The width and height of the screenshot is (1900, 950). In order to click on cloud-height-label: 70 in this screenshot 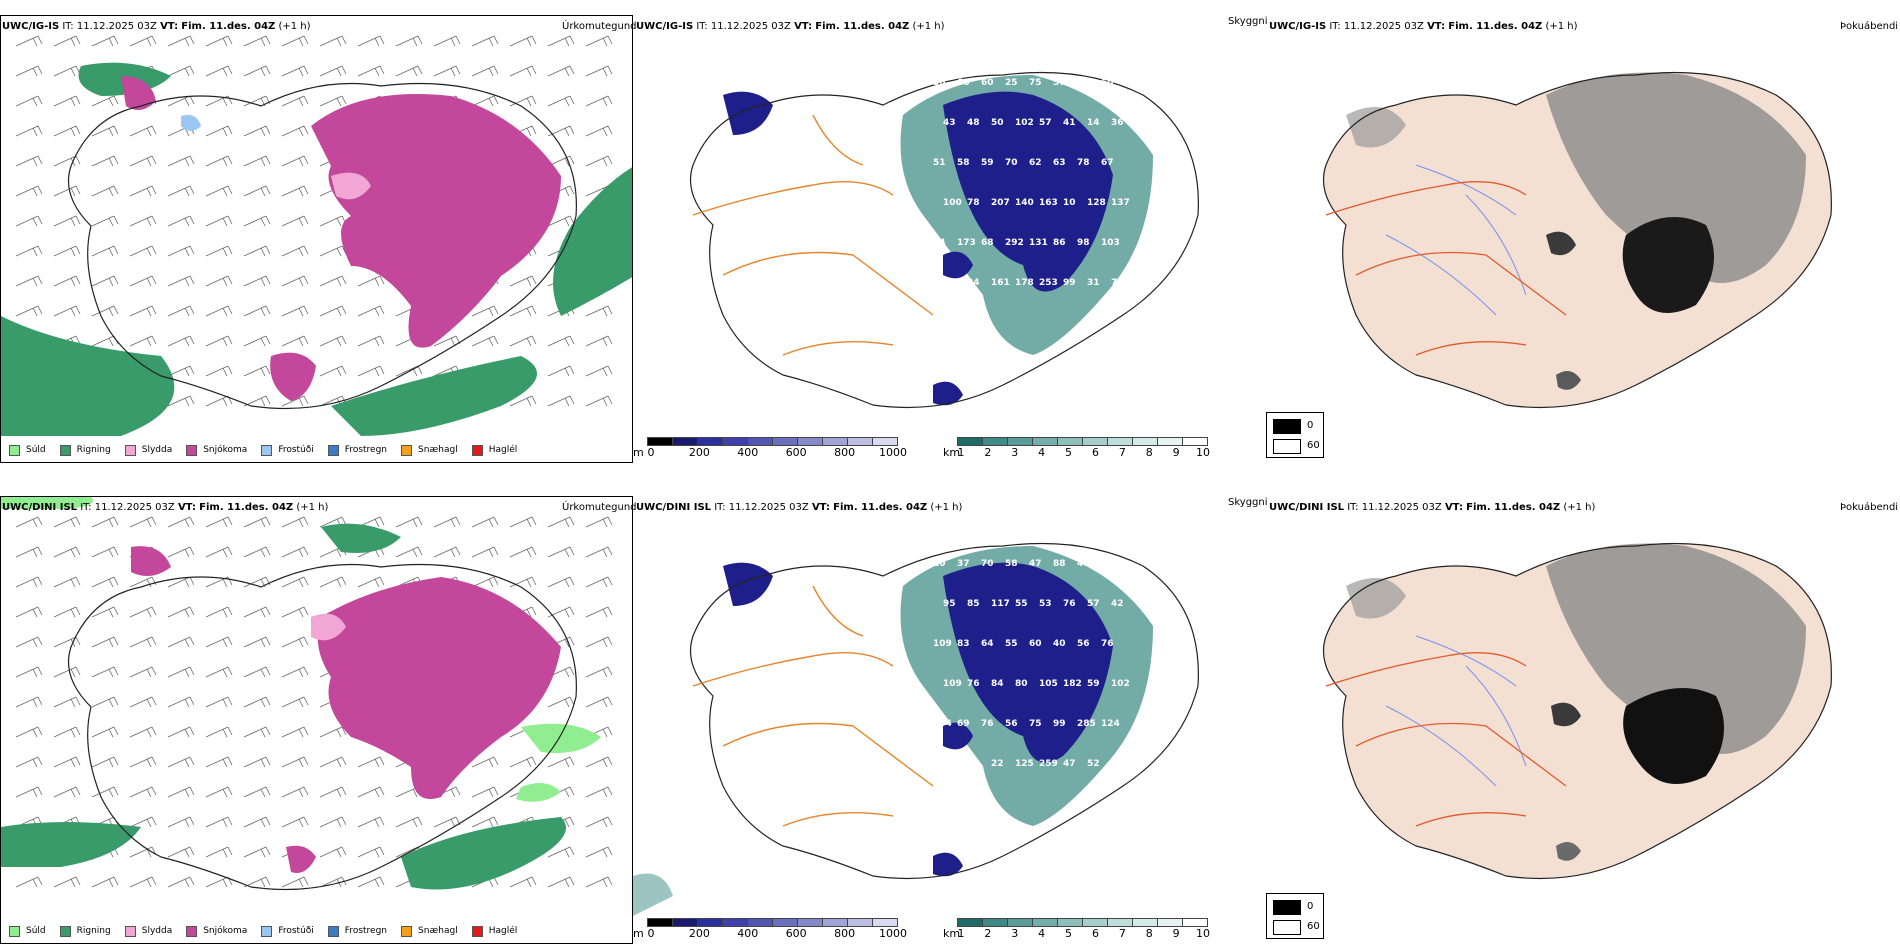, I will do `click(1011, 163)`.